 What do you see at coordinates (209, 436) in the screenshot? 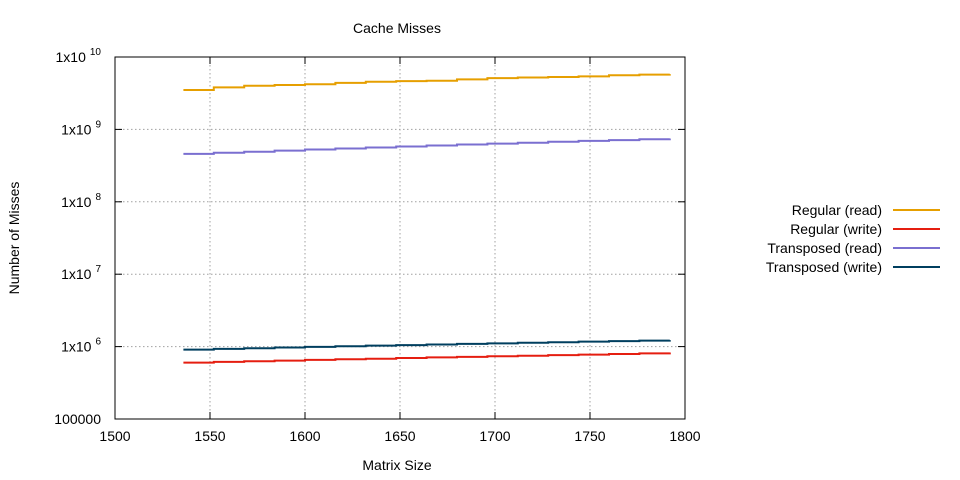
I see `x-tick-label: 1550` at bounding box center [209, 436].